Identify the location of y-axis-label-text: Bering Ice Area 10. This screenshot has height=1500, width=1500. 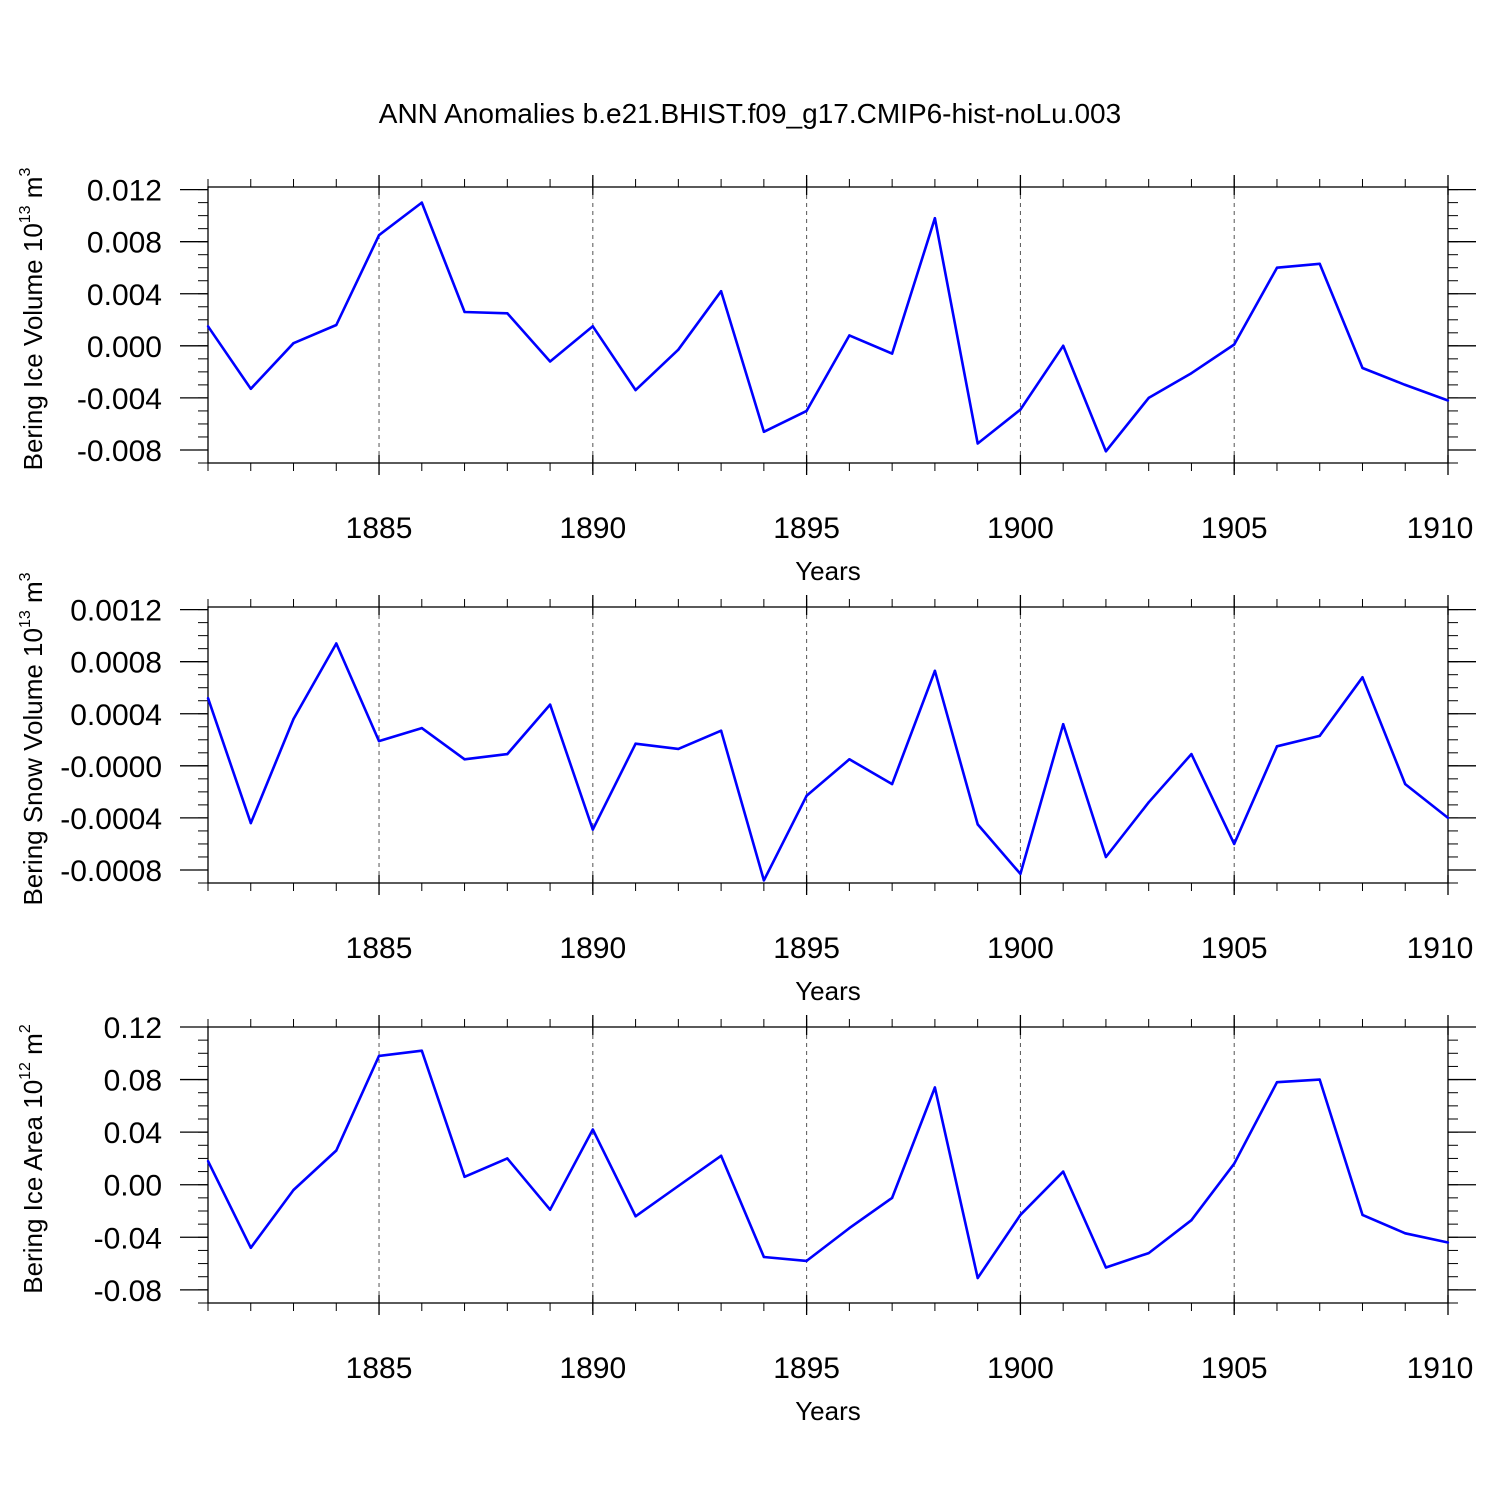
(33, 1187).